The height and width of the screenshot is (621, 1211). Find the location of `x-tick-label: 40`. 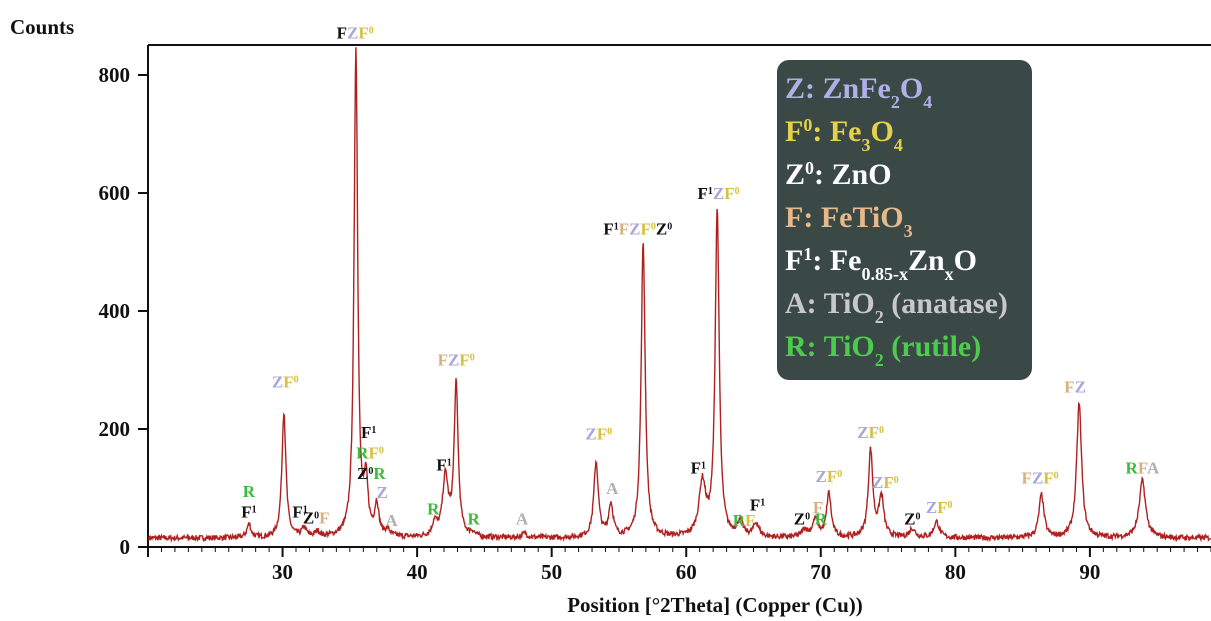

x-tick-label: 40 is located at coordinates (417, 572).